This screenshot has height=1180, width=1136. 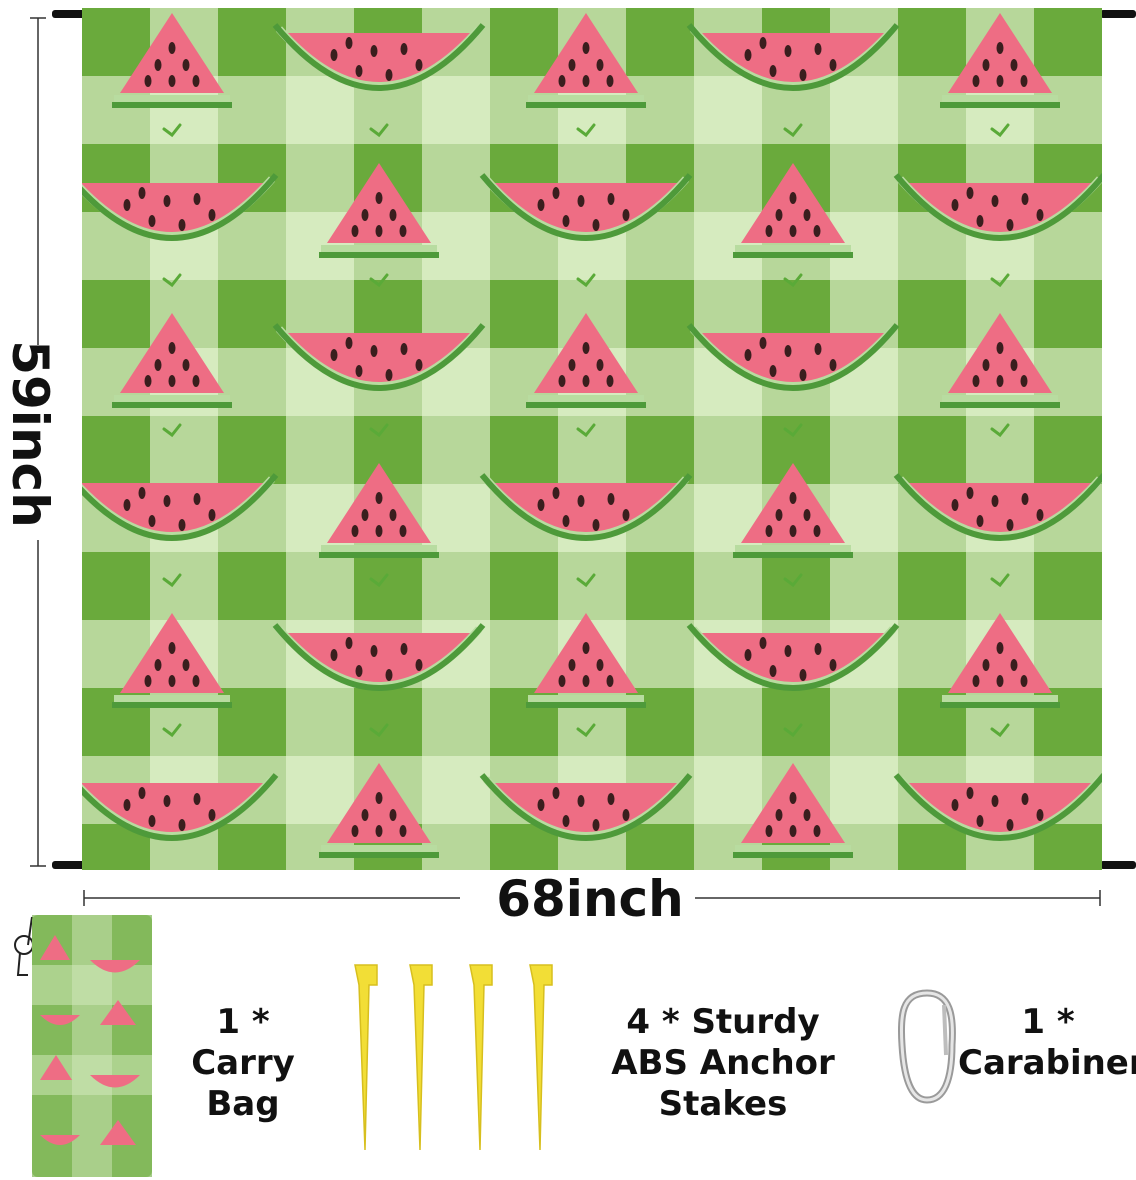 What do you see at coordinates (83, 1046) in the screenshot?
I see `carry-bag-image` at bounding box center [83, 1046].